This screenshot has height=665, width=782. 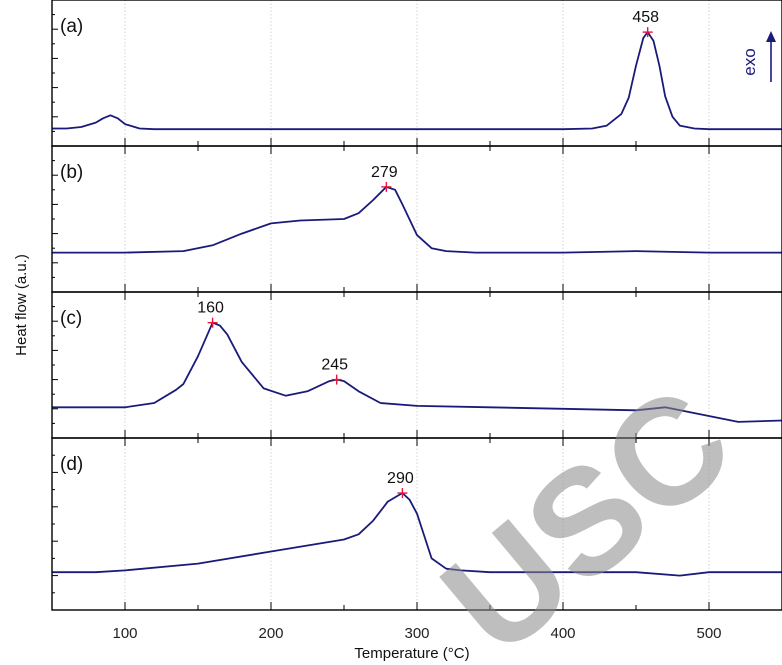 I want to click on x-tick-label: 500, so click(x=708, y=633).